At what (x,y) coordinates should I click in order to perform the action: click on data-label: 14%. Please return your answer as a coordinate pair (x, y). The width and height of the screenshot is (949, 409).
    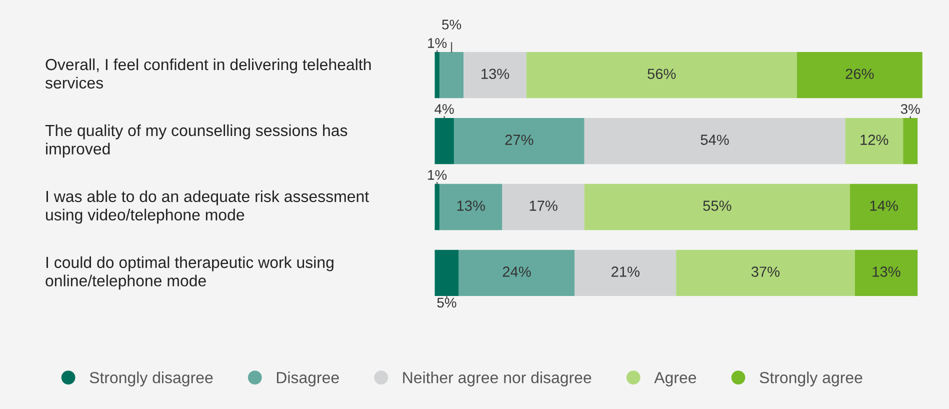
    Looking at the image, I should click on (884, 205).